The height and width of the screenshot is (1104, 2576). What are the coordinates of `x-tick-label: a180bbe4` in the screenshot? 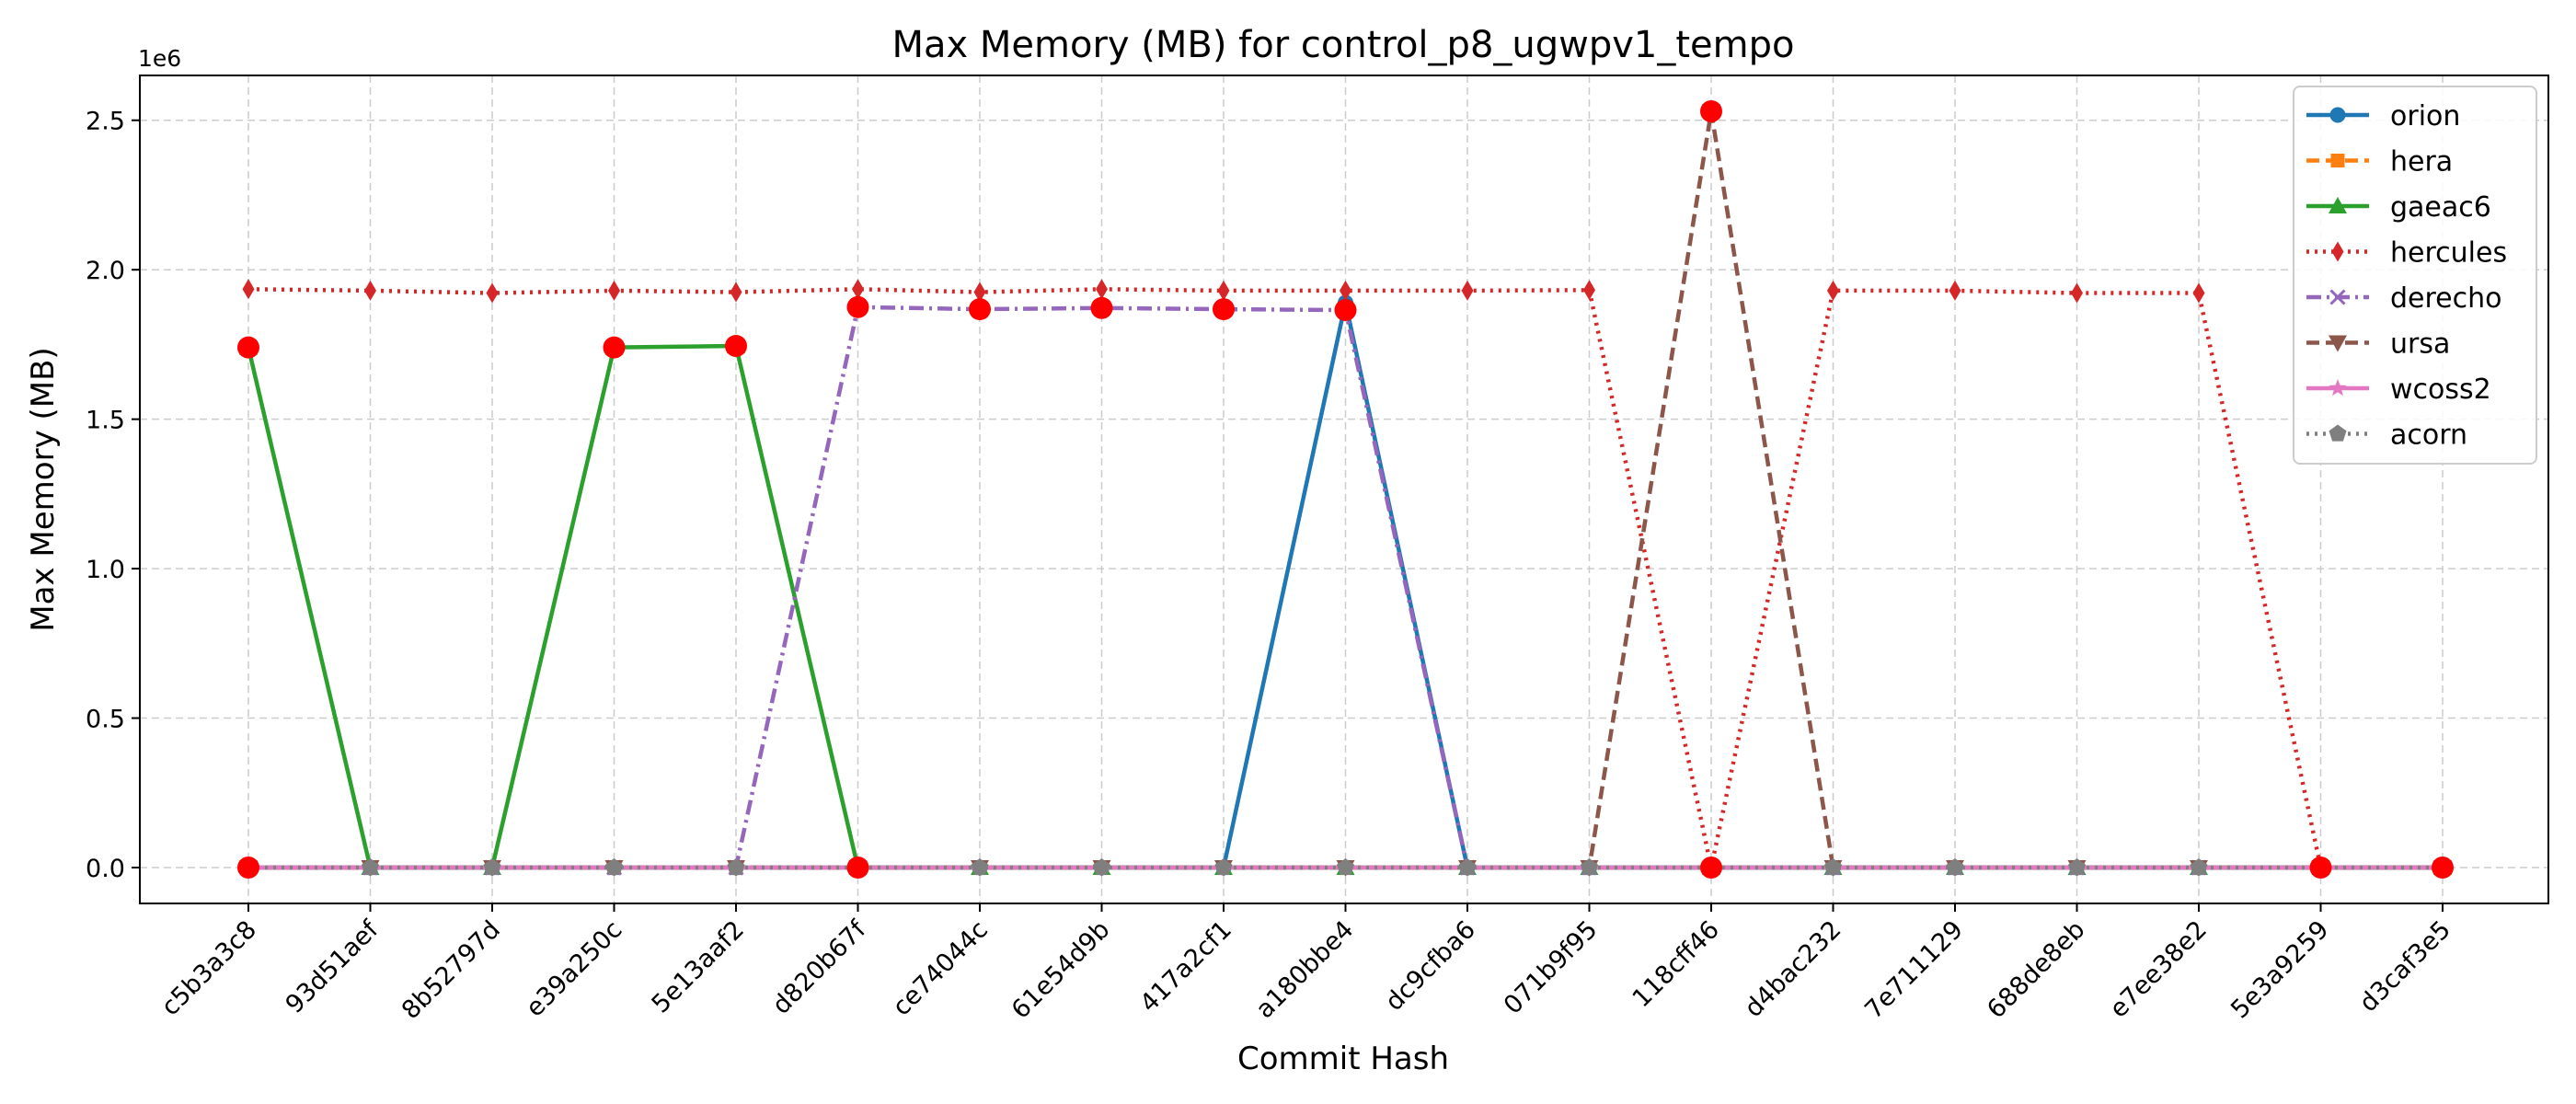 It's located at (1304, 970).